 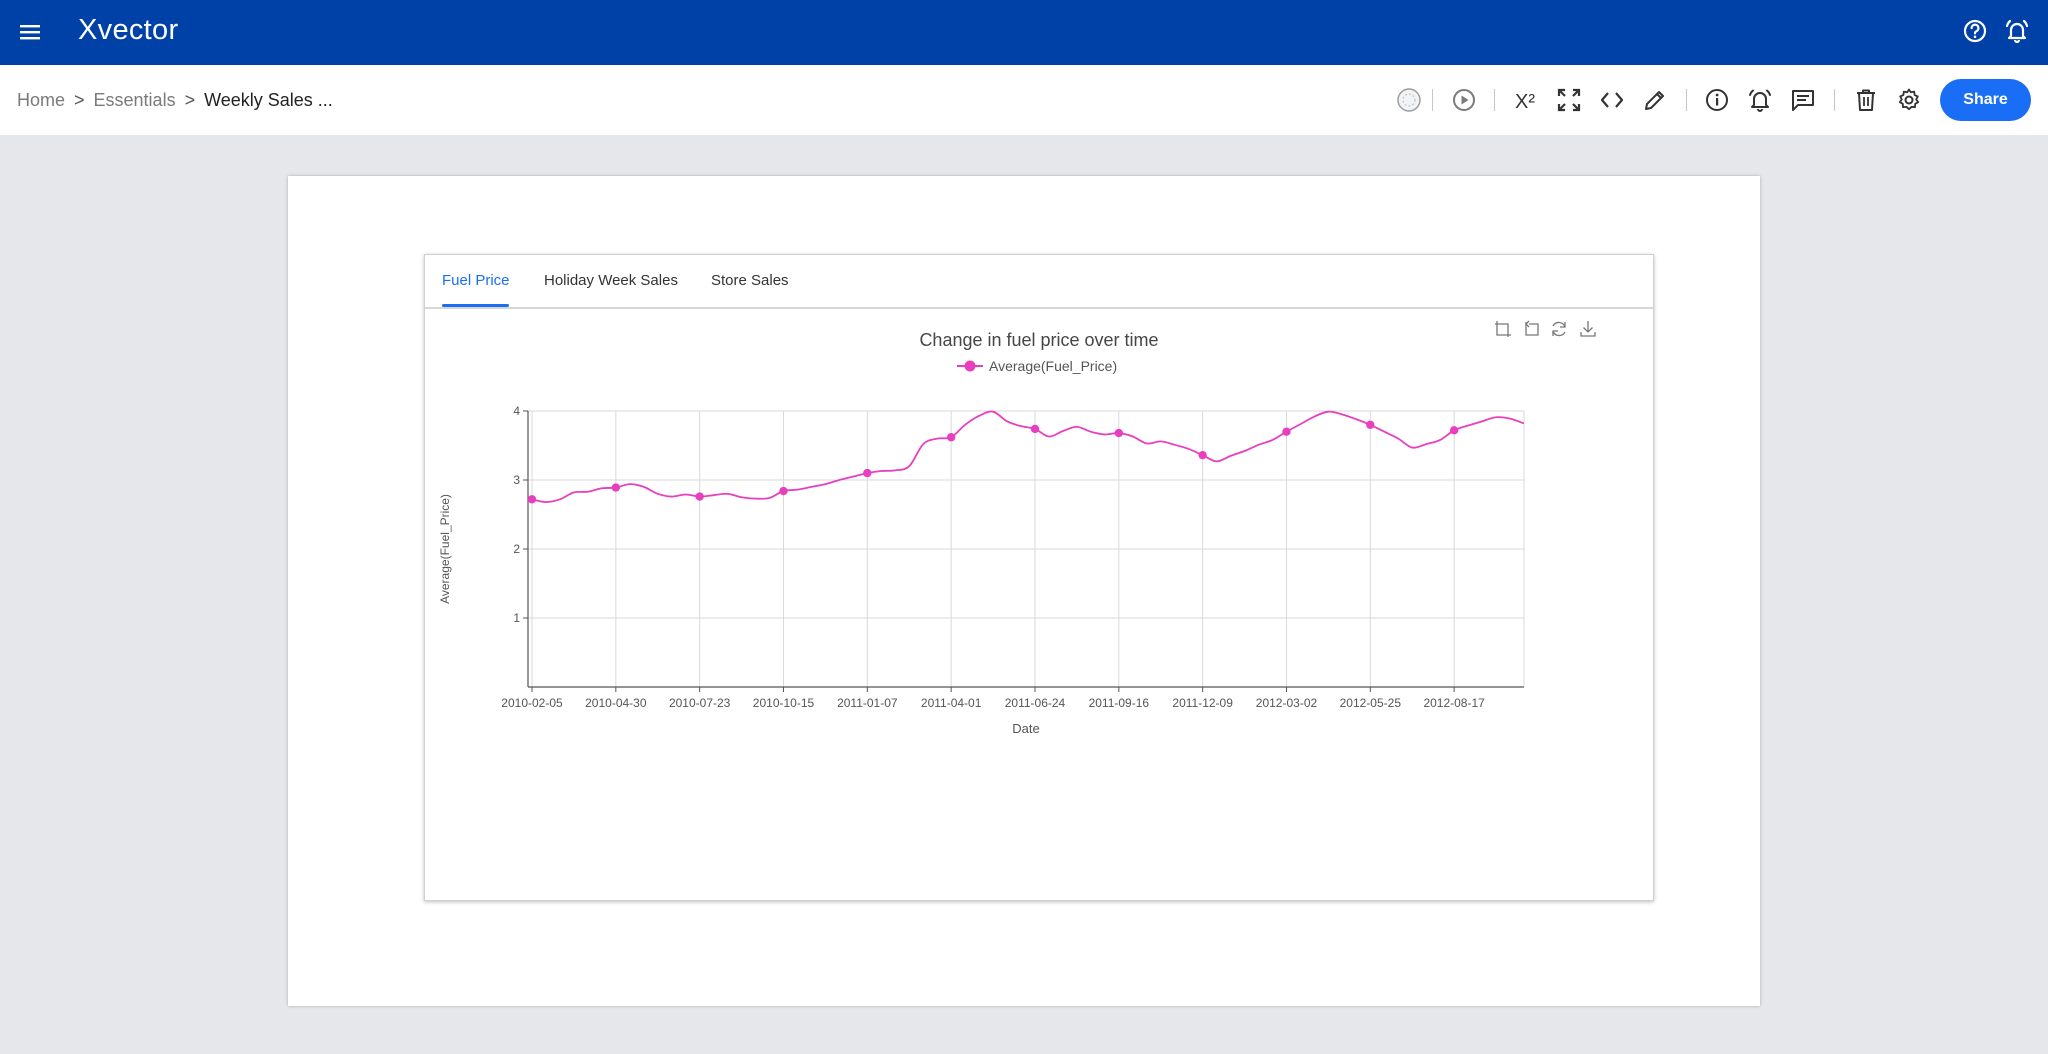 I want to click on y-tick-label: 2, so click(x=516, y=549).